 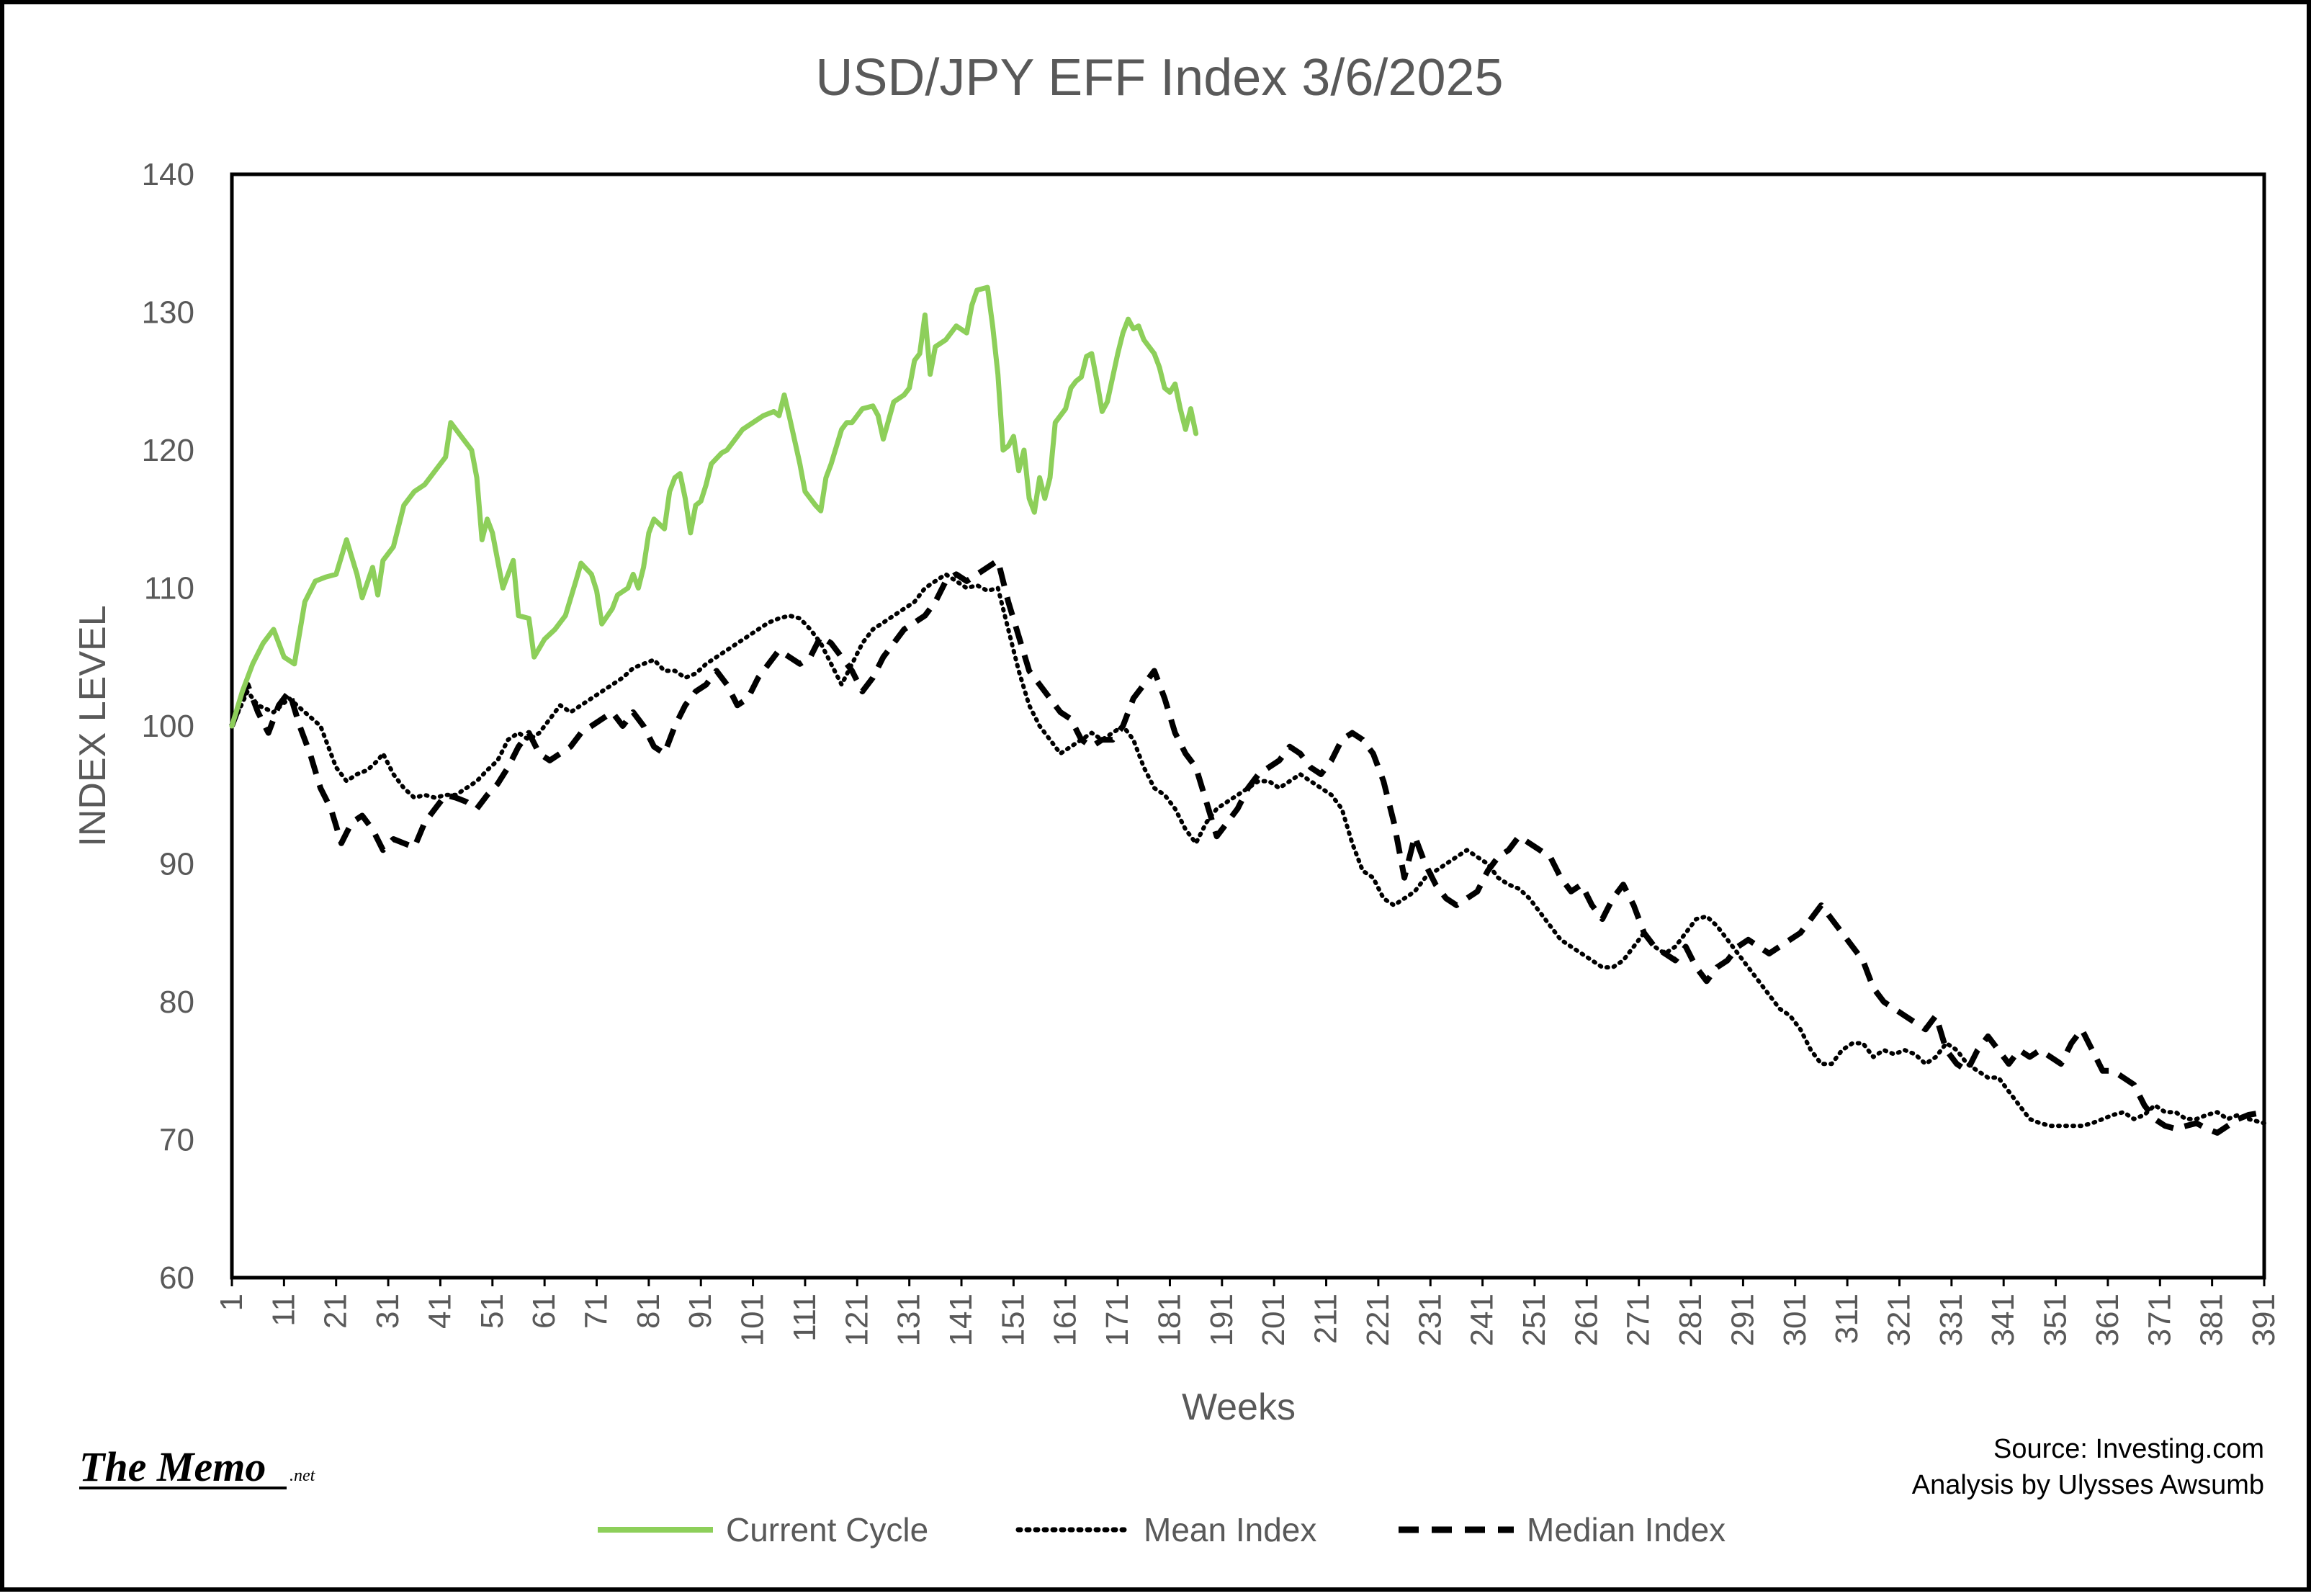 What do you see at coordinates (303, 1475) in the screenshot?
I see `brand-logo-suffix: .net` at bounding box center [303, 1475].